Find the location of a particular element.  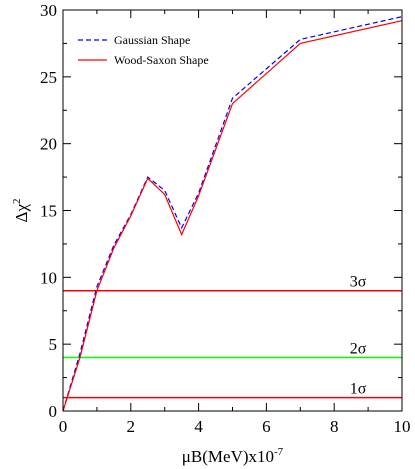

y-tick-label: 0 is located at coordinates (53, 411).